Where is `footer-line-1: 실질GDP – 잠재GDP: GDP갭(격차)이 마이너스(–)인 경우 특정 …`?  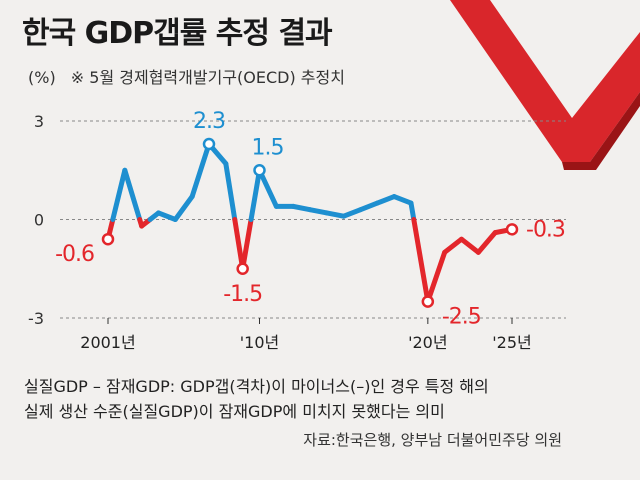 footer-line-1: 실질GDP – 잠재GDP: GDP갭(격차)이 마이너스(–)인 경우 특정 … is located at coordinates (256, 386).